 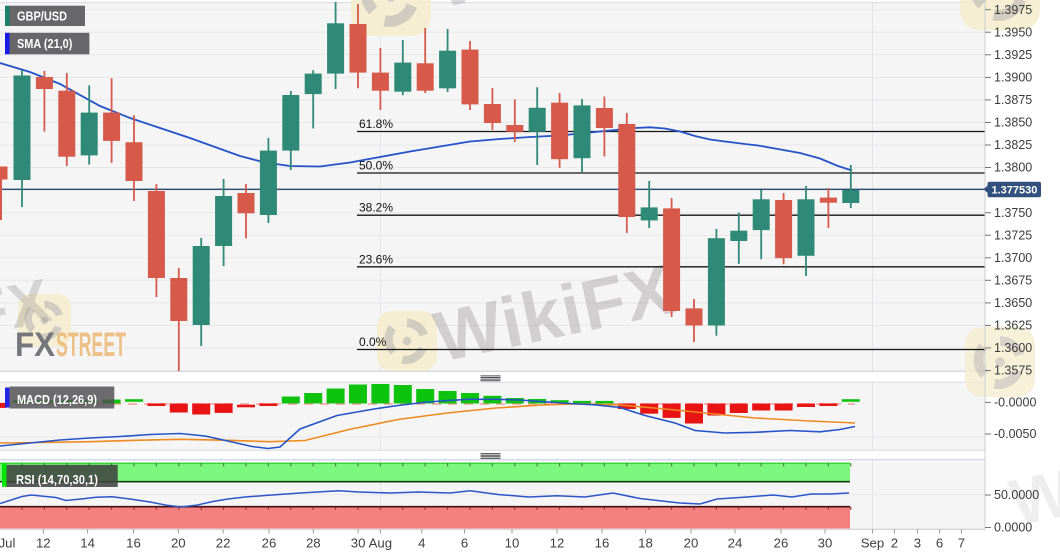 I want to click on svg-text: Aug, so click(x=380, y=543).